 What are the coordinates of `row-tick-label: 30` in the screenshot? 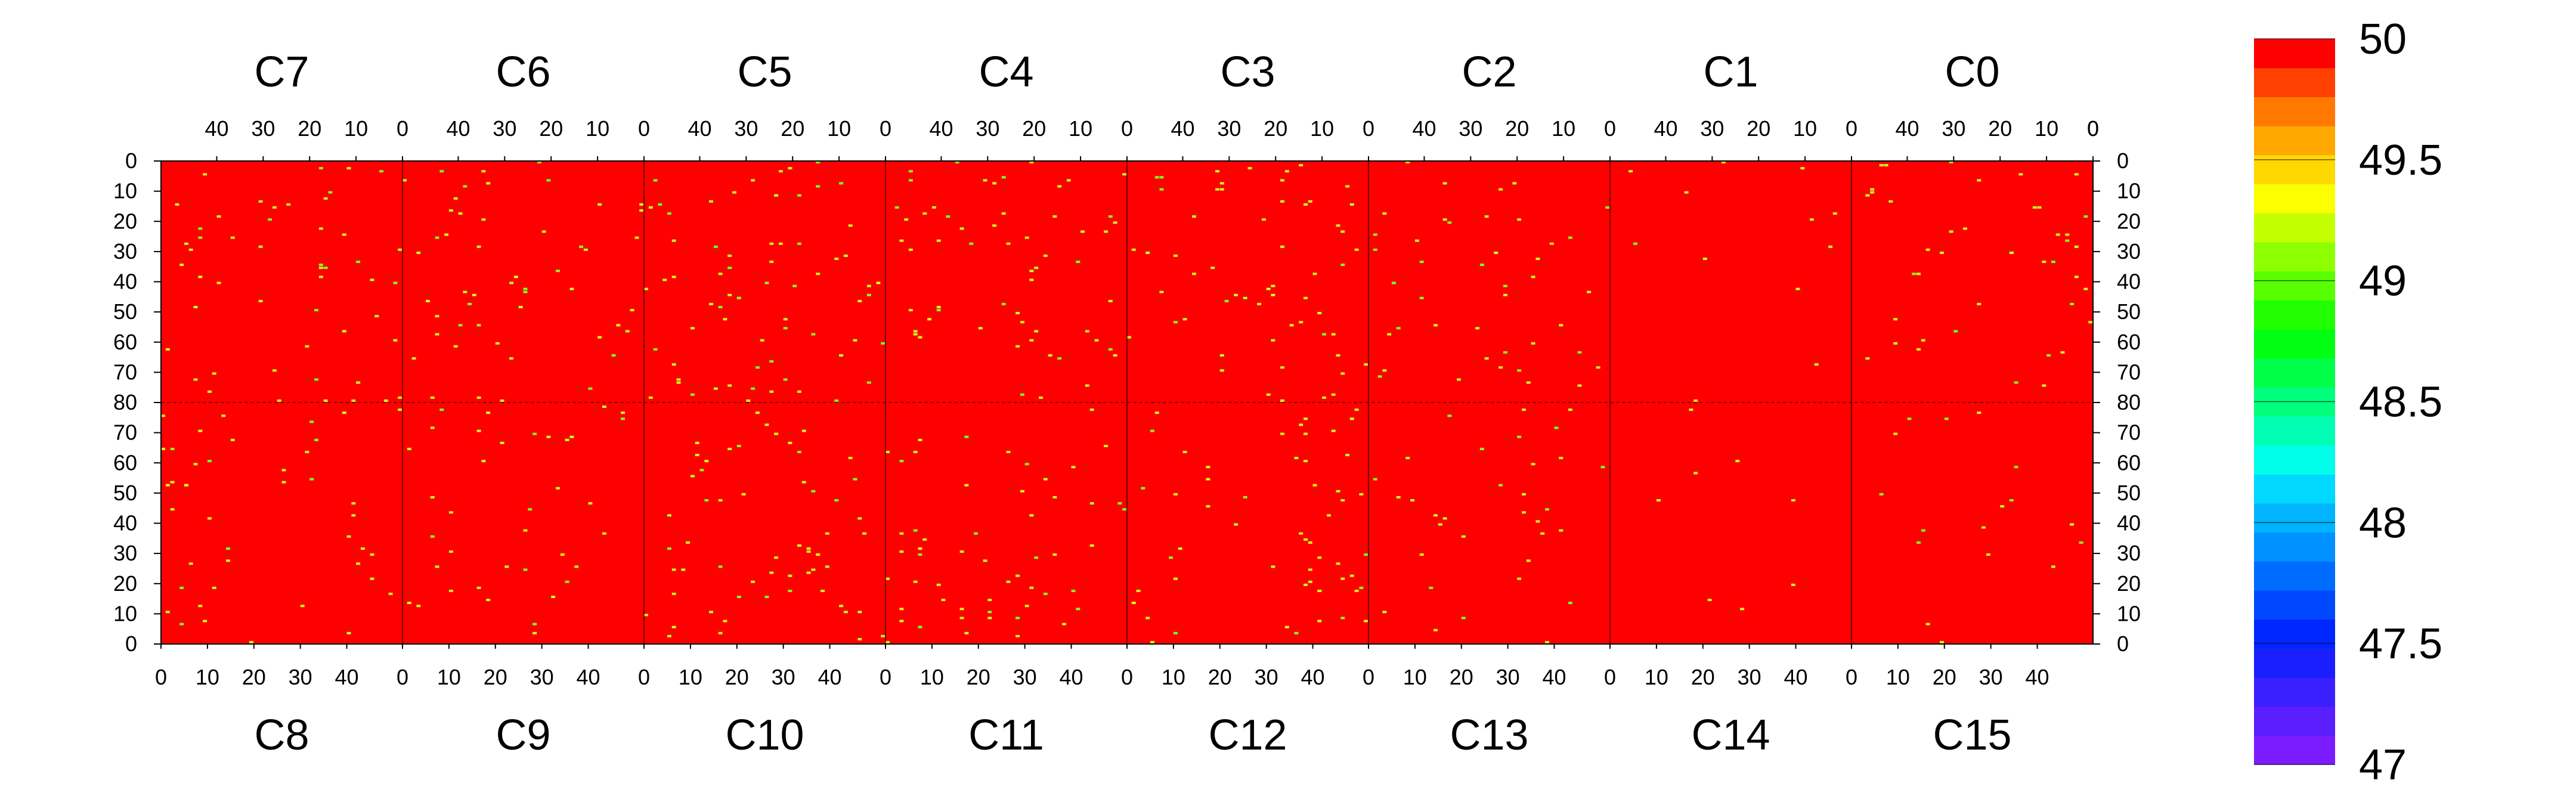 It's located at (2129, 553).